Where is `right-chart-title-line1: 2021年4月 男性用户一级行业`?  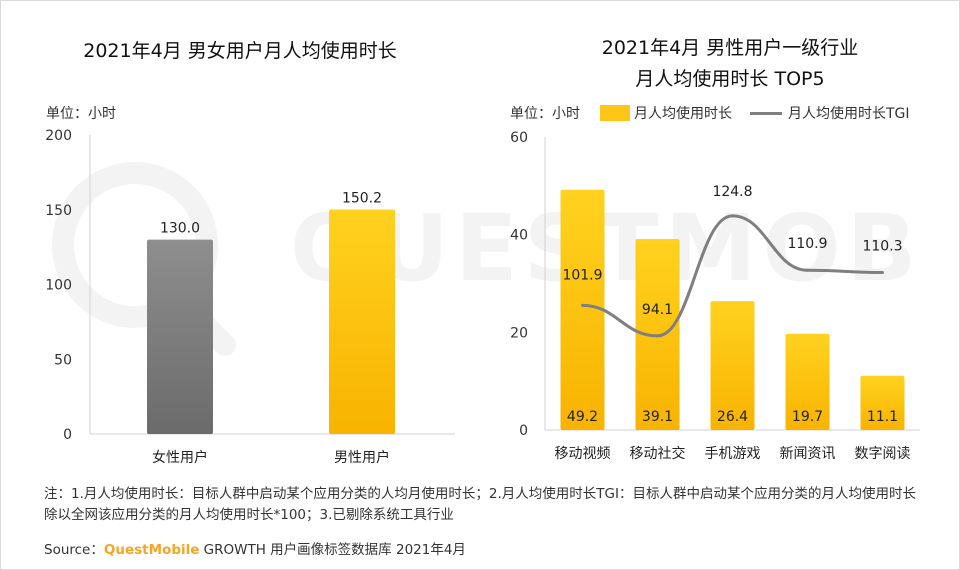 right-chart-title-line1: 2021年4月 男性用户一级行业 is located at coordinates (730, 48).